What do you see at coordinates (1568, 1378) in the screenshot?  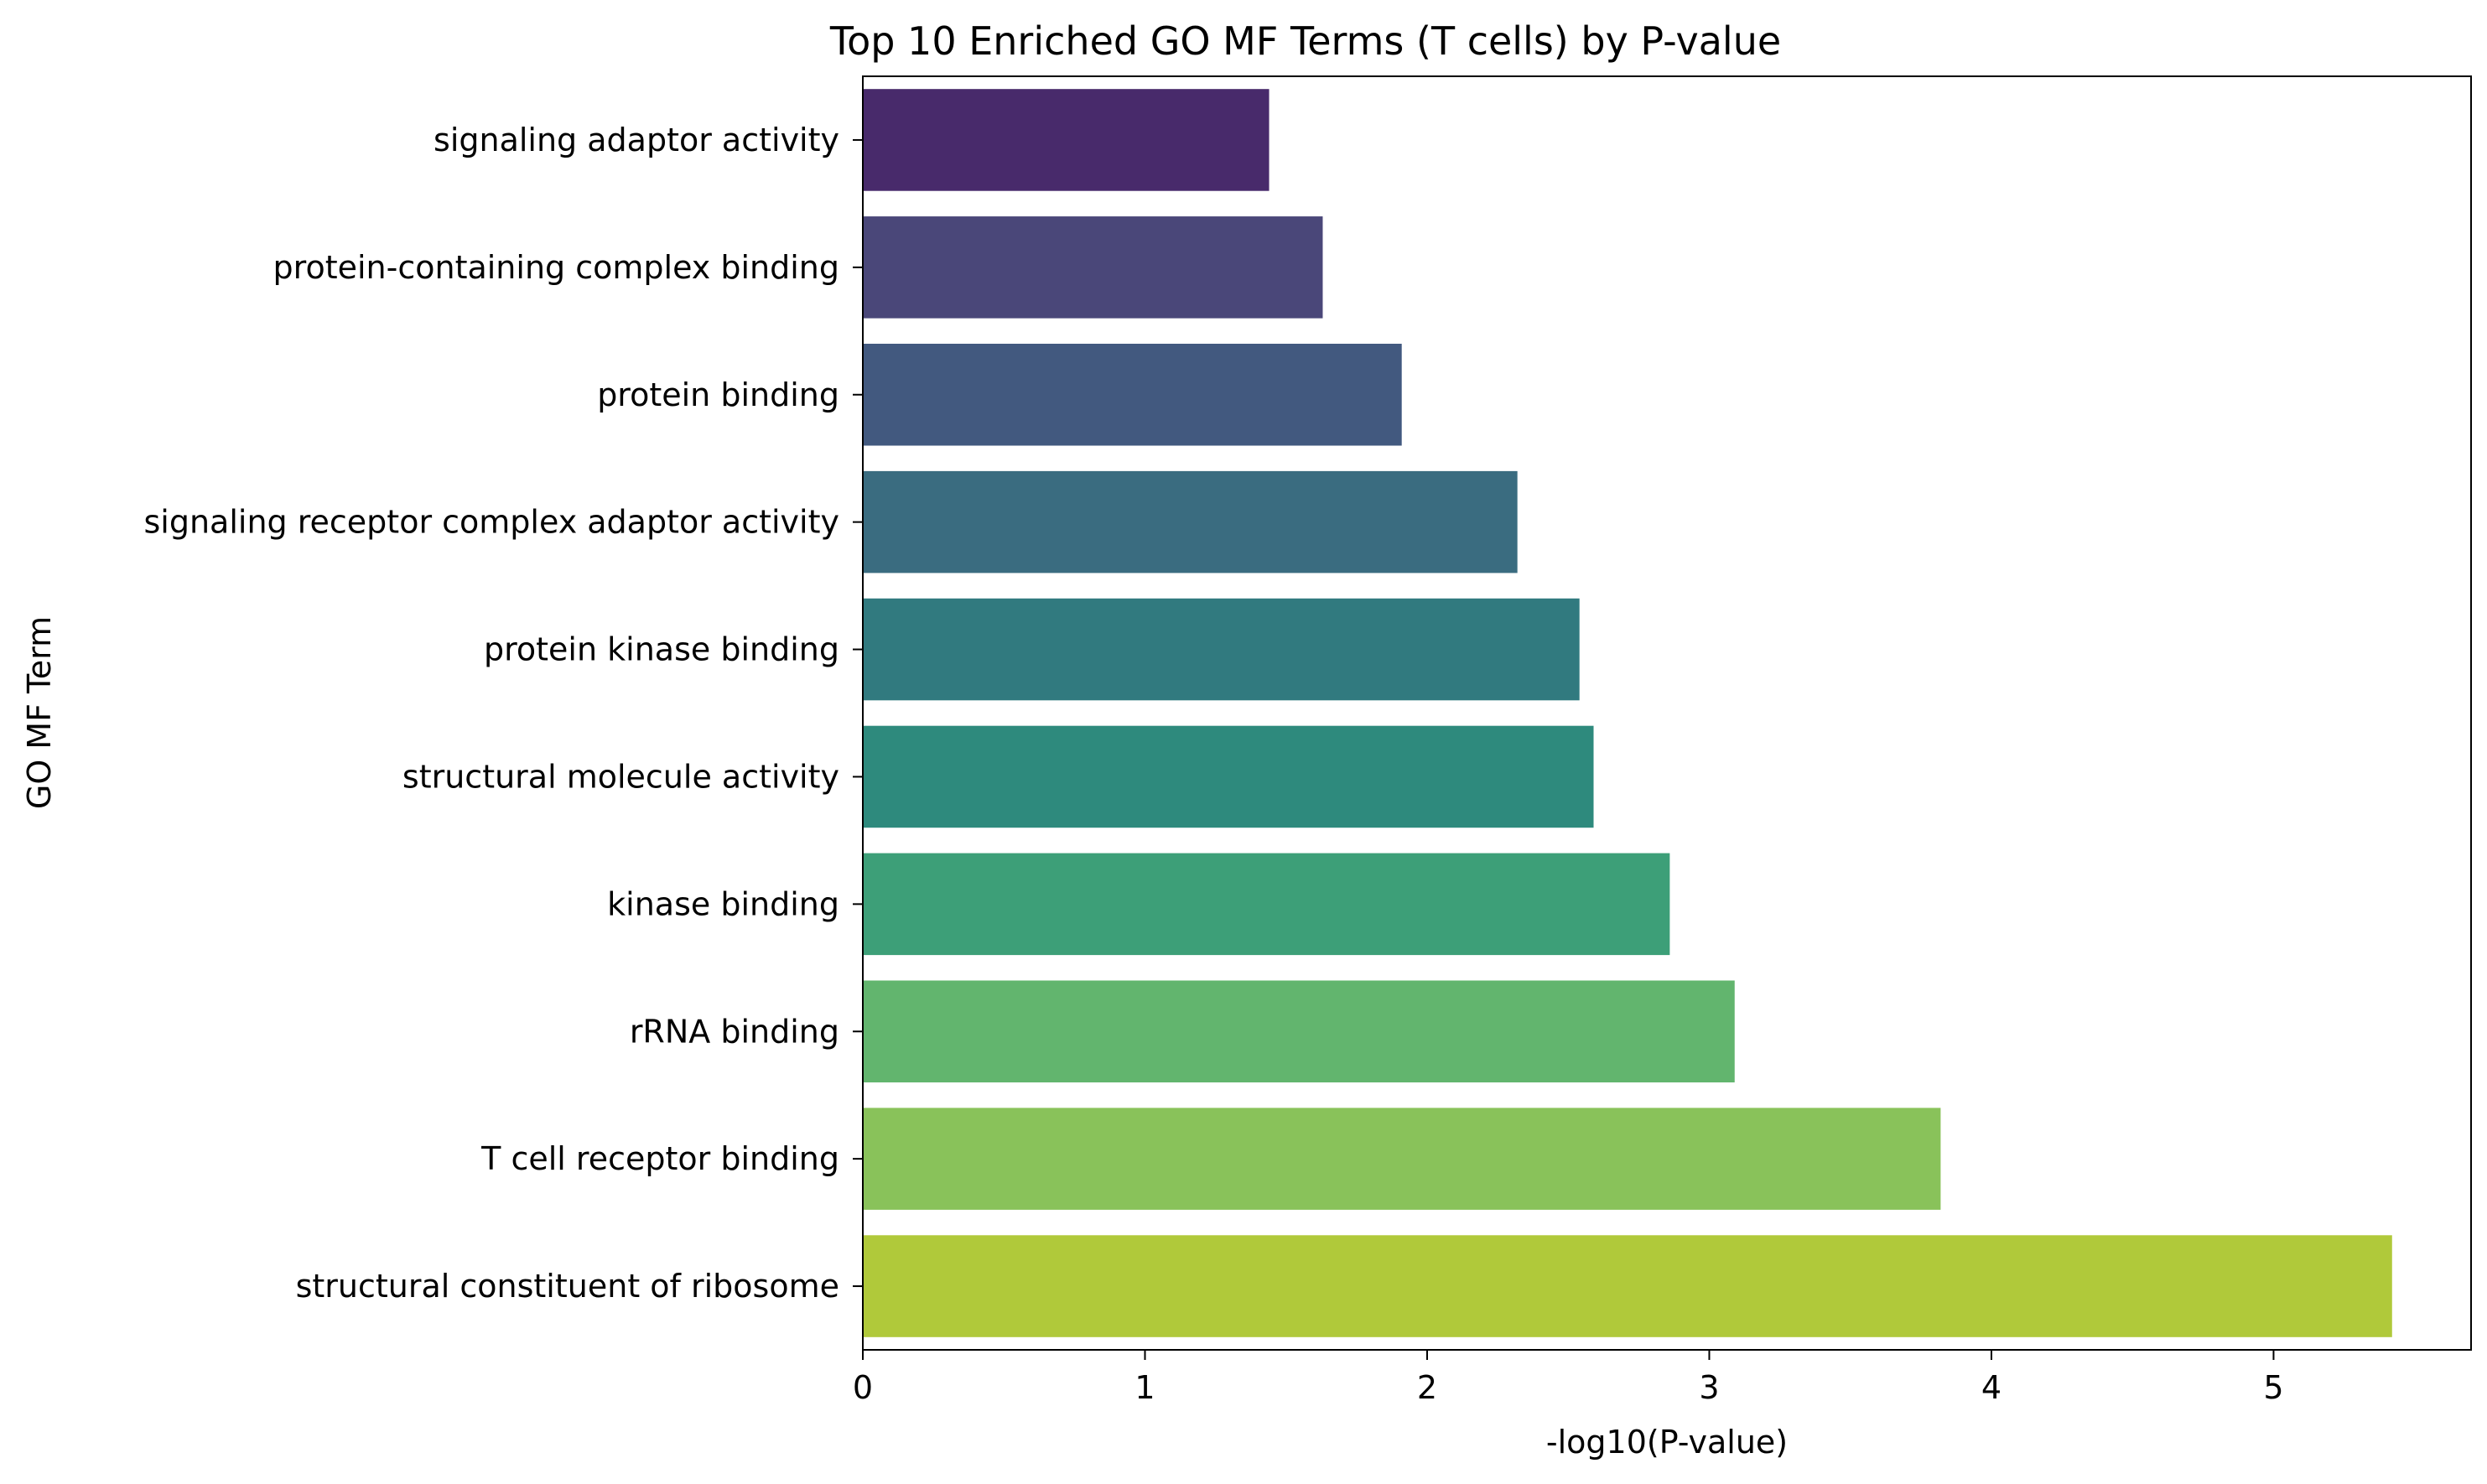 I see `x-axis-ticks: 0 1 2 3 4 5` at bounding box center [1568, 1378].